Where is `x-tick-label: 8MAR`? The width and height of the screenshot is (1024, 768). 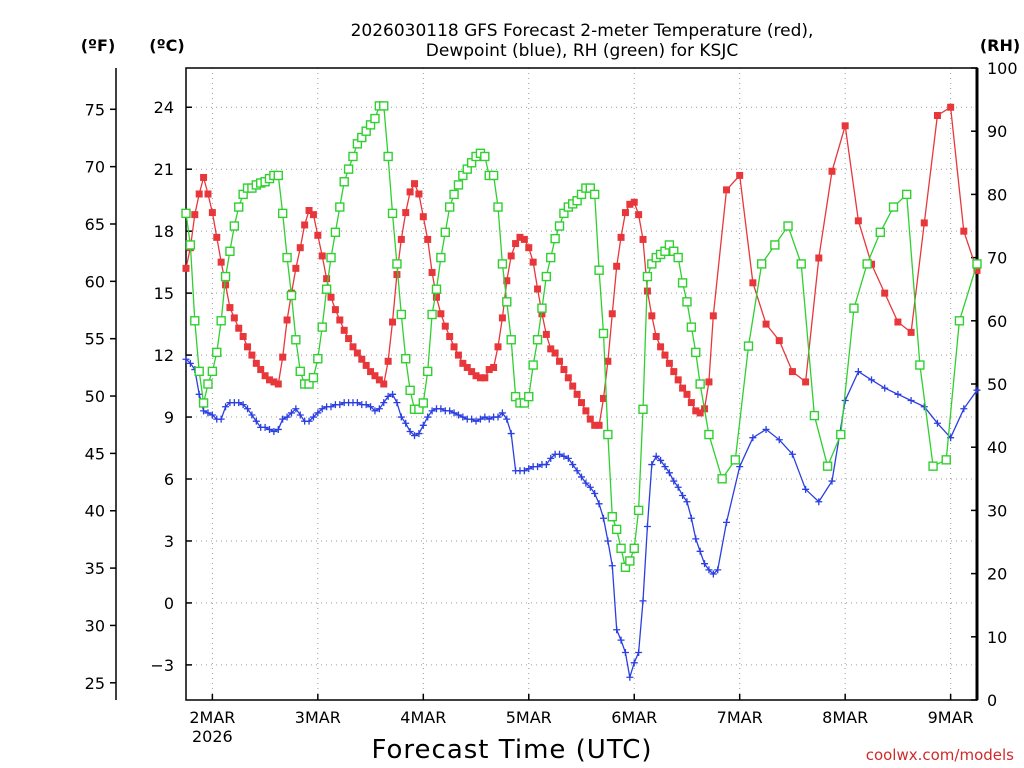
x-tick-label: 8MAR is located at coordinates (845, 717).